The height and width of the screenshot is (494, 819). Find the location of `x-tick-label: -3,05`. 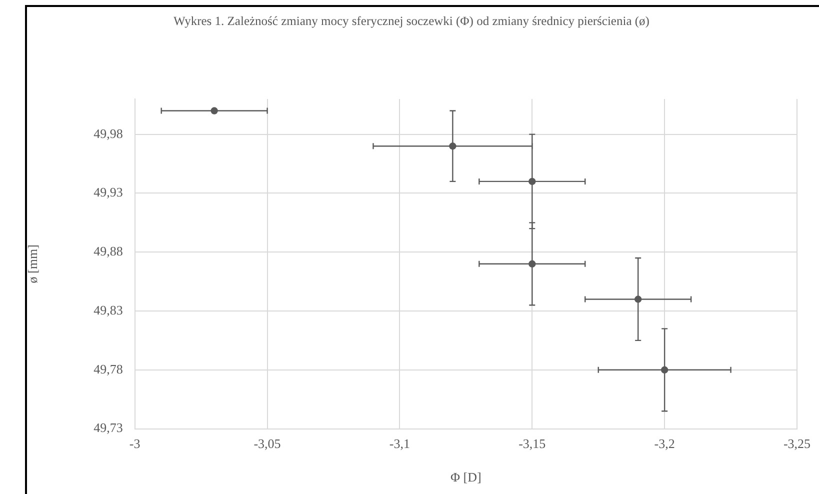

x-tick-label: -3,05 is located at coordinates (267, 444).